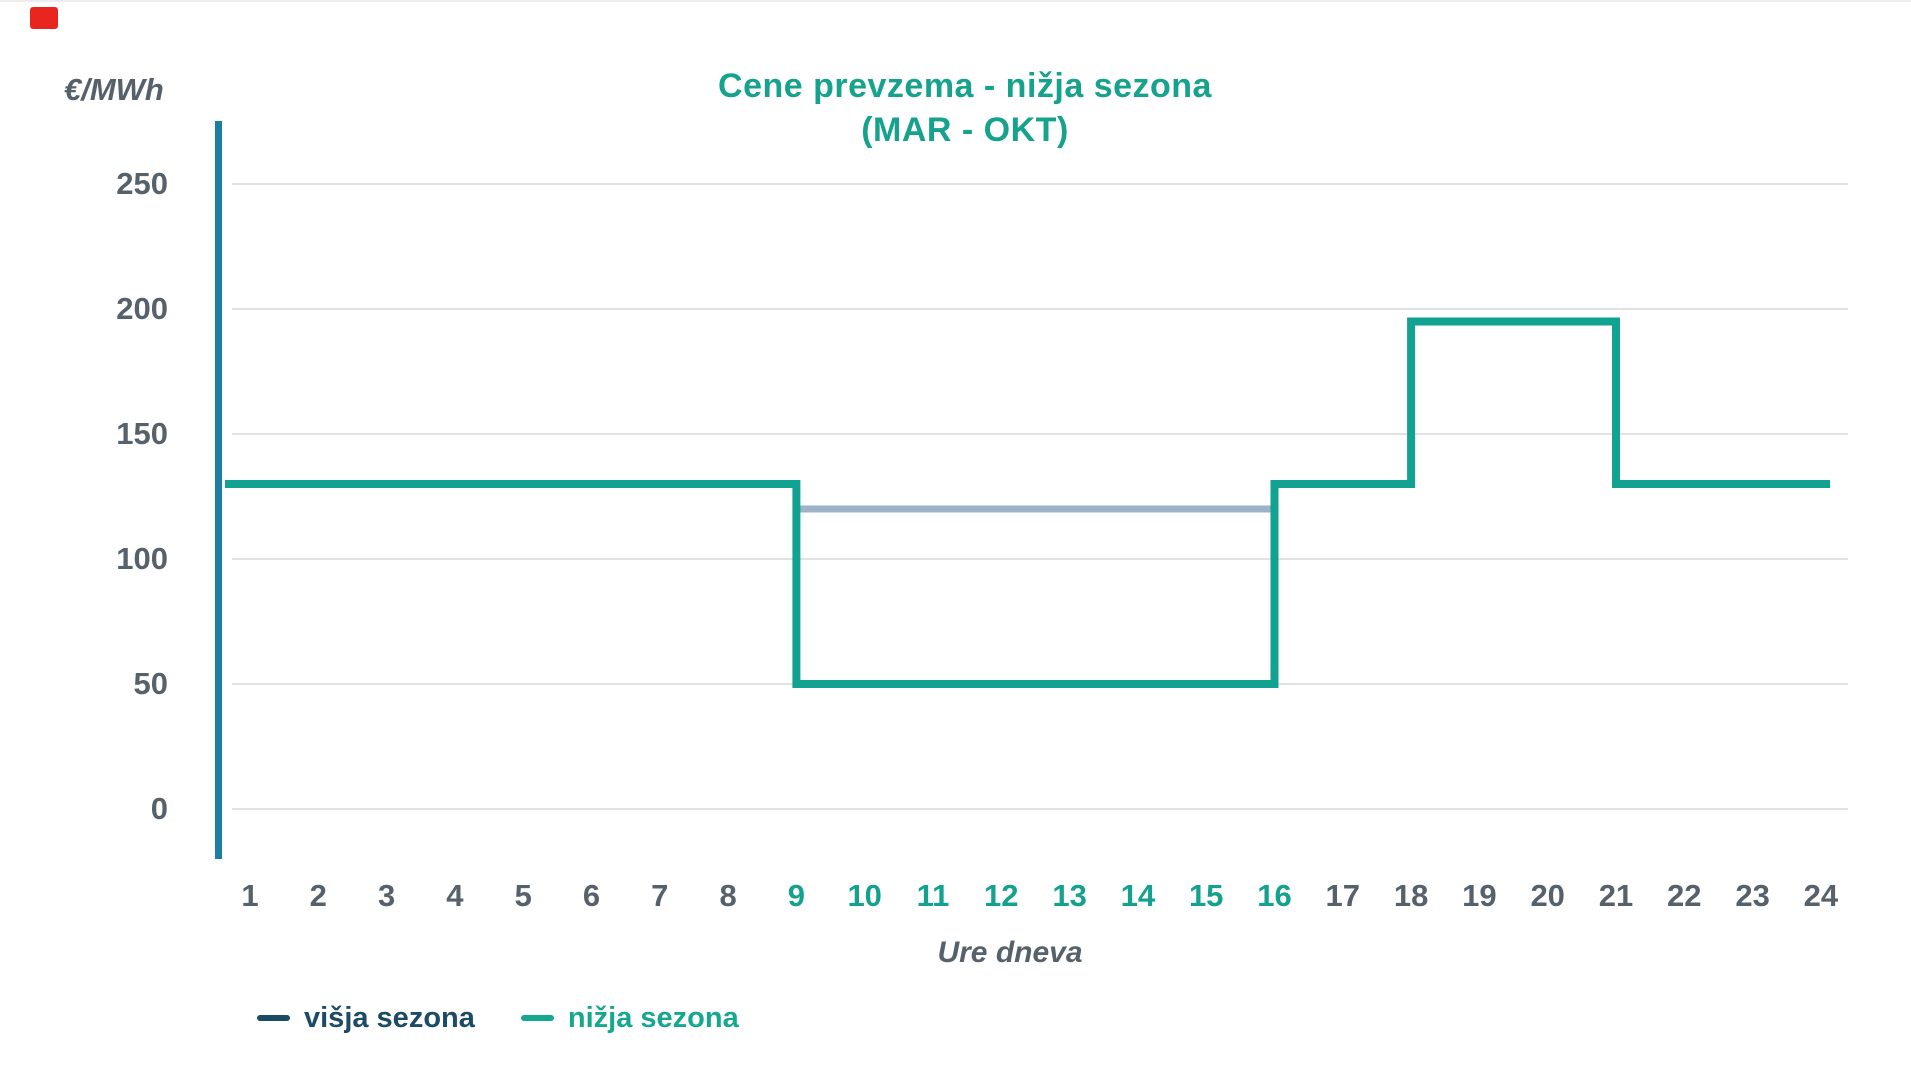  Describe the element at coordinates (1069, 895) in the screenshot. I see `x-tick-label-13: 13` at that location.